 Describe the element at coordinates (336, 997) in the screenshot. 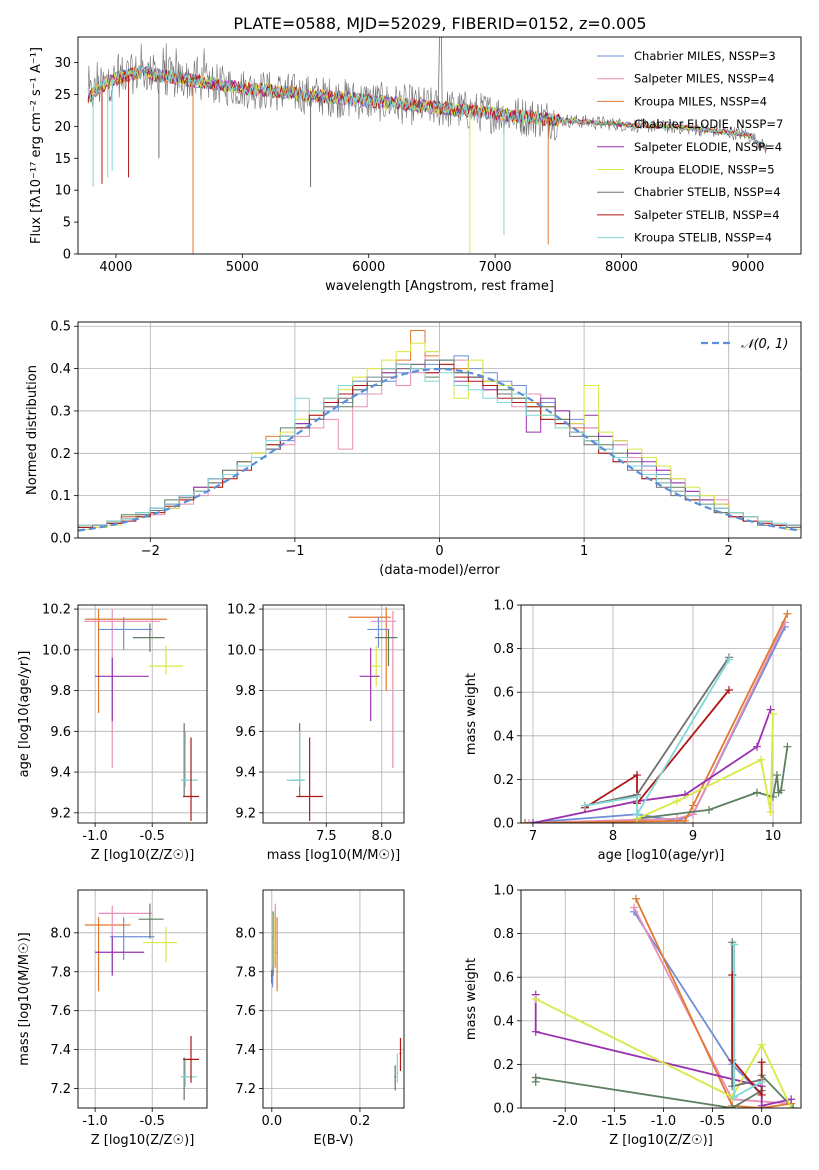

I see `mass_vs_ebv-plot-area` at that location.